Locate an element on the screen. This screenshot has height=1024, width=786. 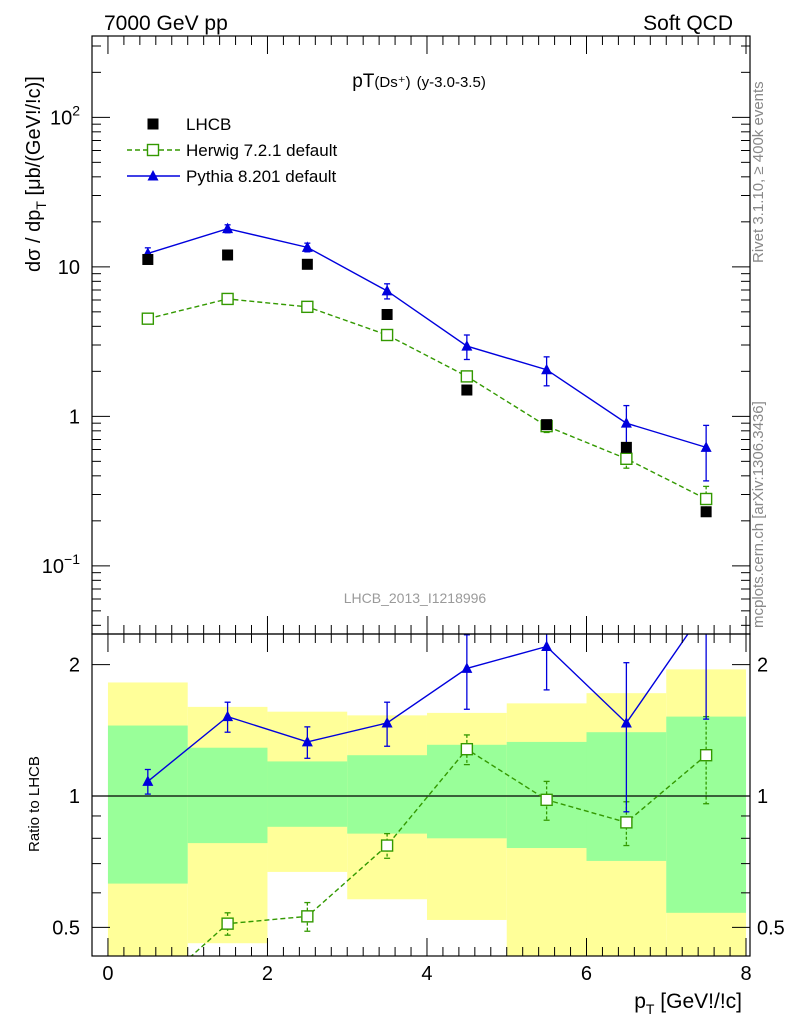
pythia-ratio-line is located at coordinates (418, 708).